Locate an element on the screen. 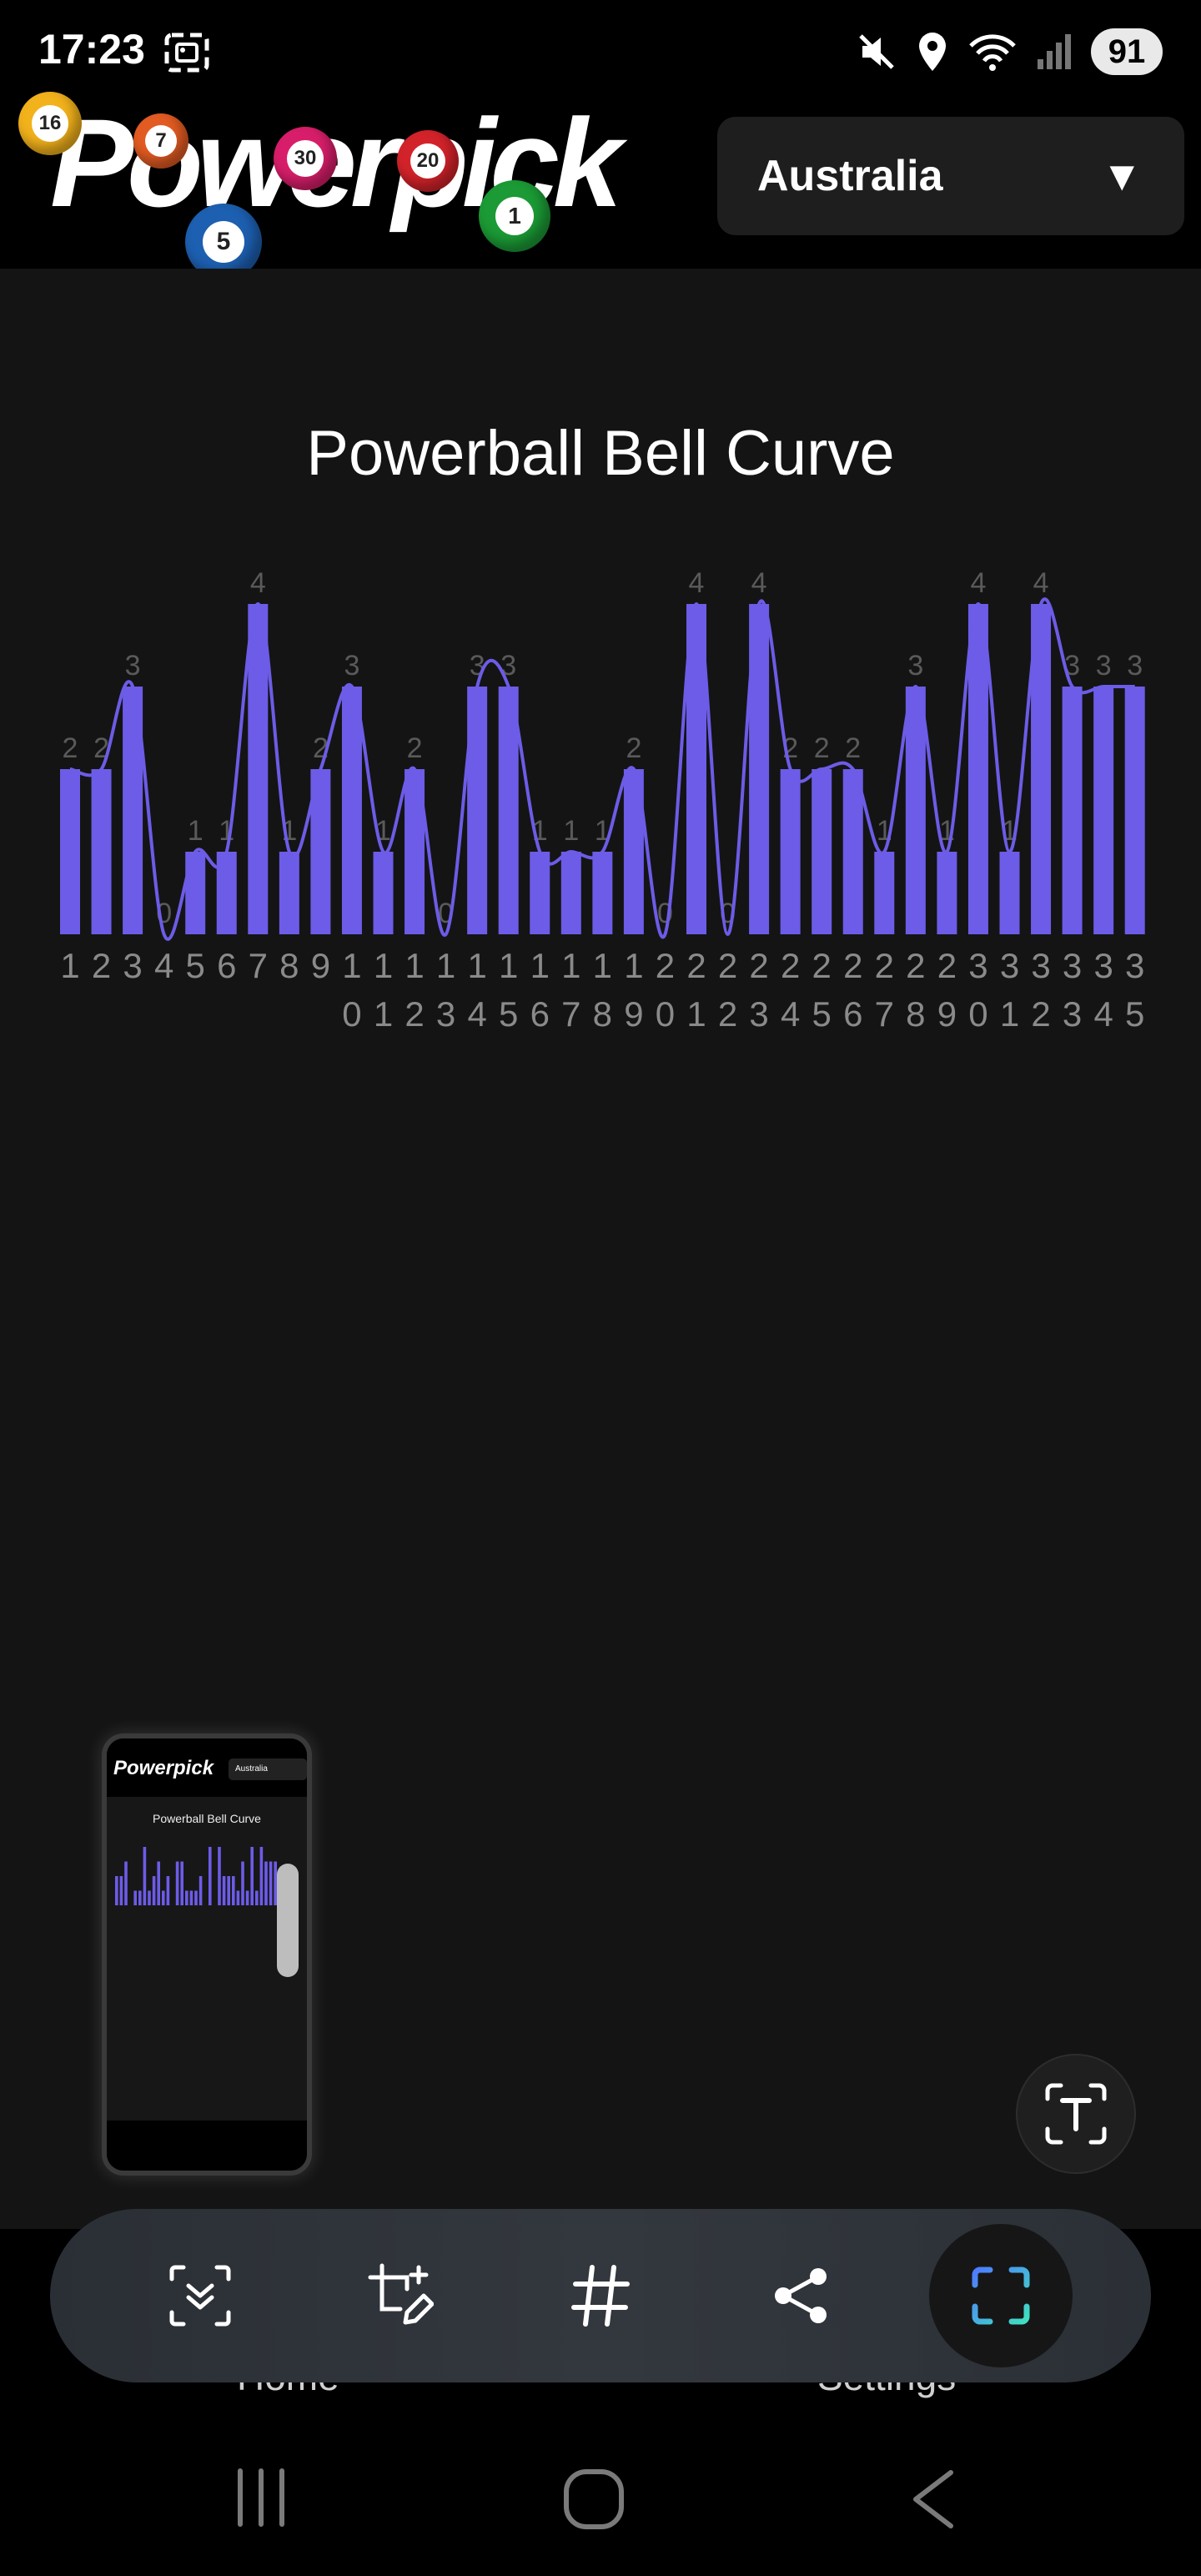 The image size is (1201, 2576). text-extract-icon is located at coordinates (1076, 2114).